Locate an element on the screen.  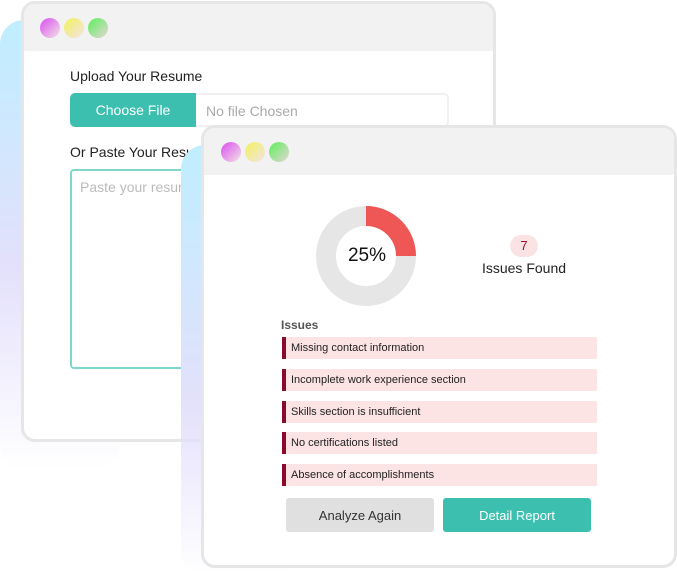
file-status: No file Chosen is located at coordinates (322, 110).